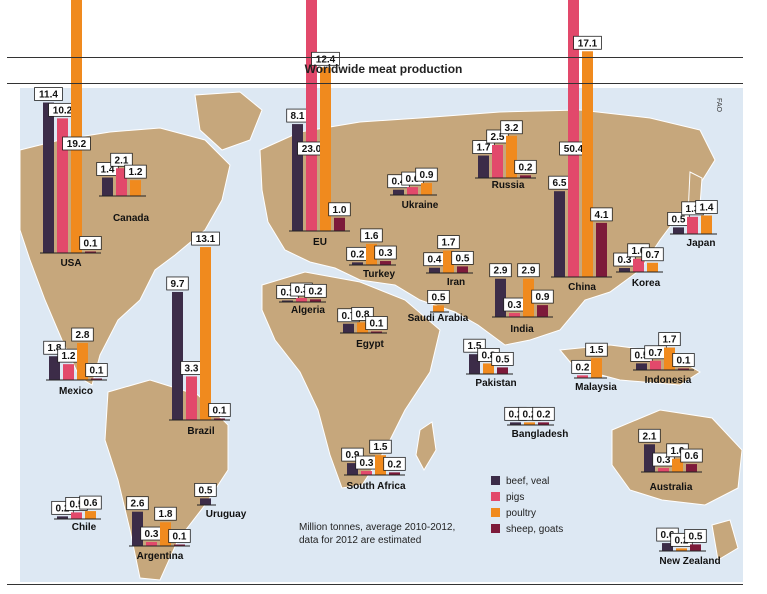  I want to click on value-label-australia-beef-veal: 2.1, so click(650, 436).